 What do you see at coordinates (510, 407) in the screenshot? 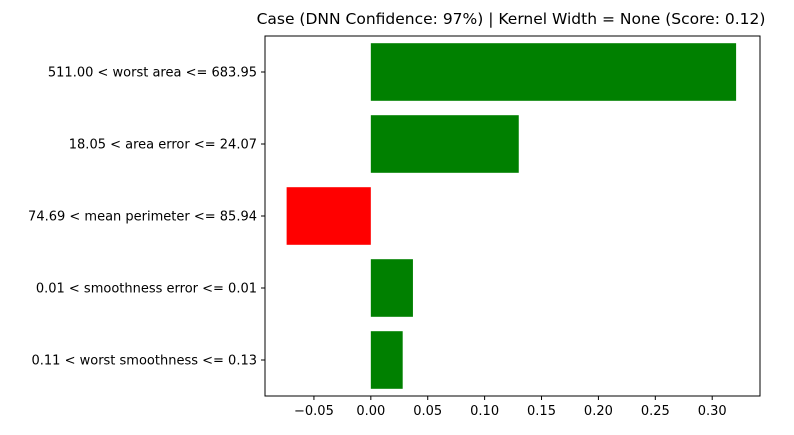
I see `x-axis: −0.05 0.00 0.05 0.10 0.15 0.20 0.25 0.30` at bounding box center [510, 407].